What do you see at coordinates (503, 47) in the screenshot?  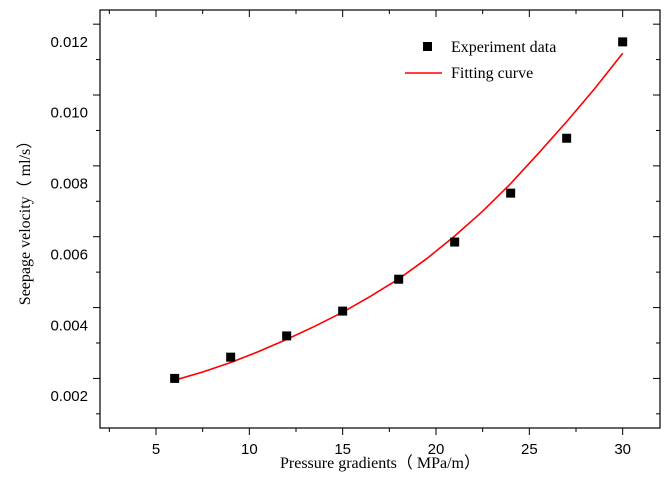 I see `legend-label-experiment: Experiment data` at bounding box center [503, 47].